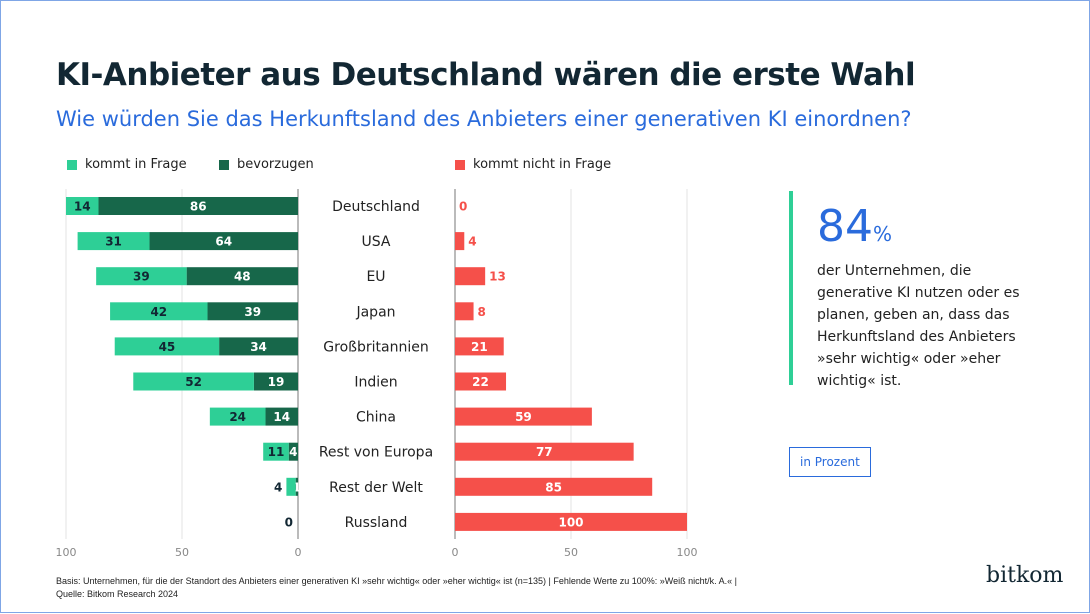 The width and height of the screenshot is (1090, 614). I want to click on footer-source: Quelle: Bitkom Research 2024, so click(117, 594).